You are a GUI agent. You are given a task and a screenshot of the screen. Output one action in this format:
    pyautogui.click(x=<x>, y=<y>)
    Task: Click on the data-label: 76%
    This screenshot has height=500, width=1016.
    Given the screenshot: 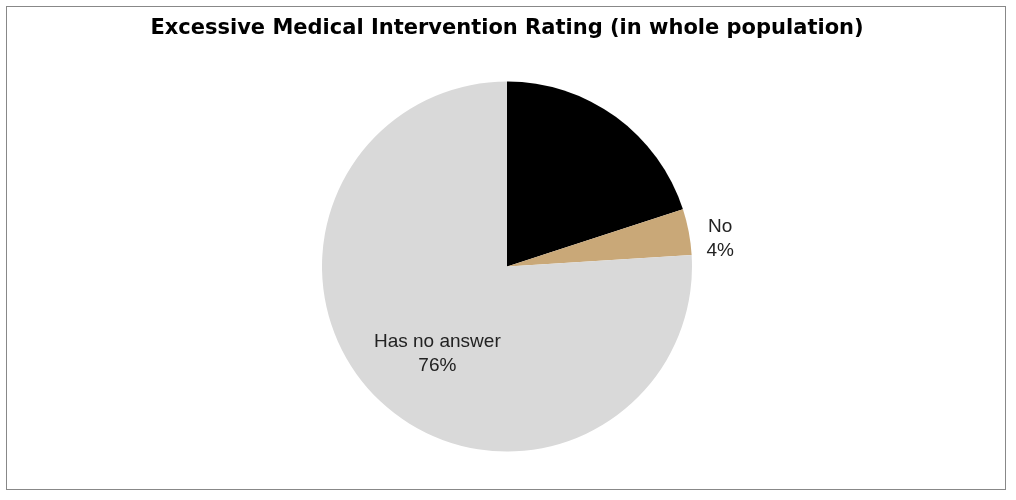 What is the action you would take?
    pyautogui.click(x=437, y=364)
    